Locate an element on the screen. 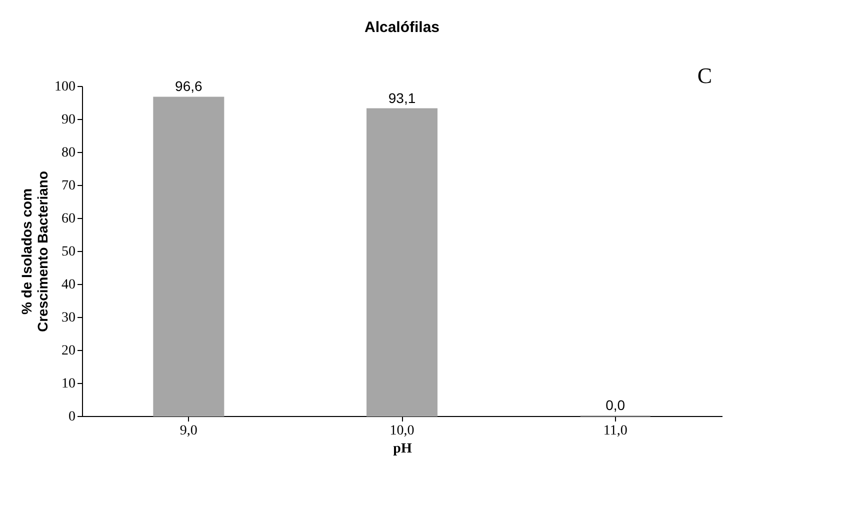 This screenshot has width=868, height=520. y-tick-label: 20 is located at coordinates (69, 351).